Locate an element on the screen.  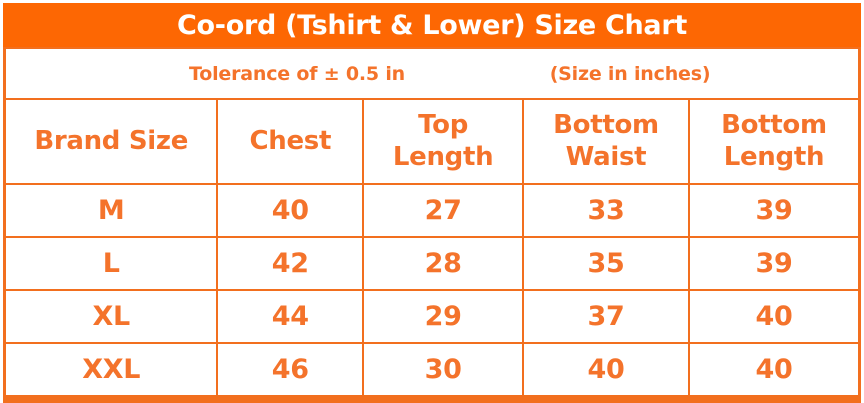
cell-top-length: 27 is located at coordinates (443, 210).